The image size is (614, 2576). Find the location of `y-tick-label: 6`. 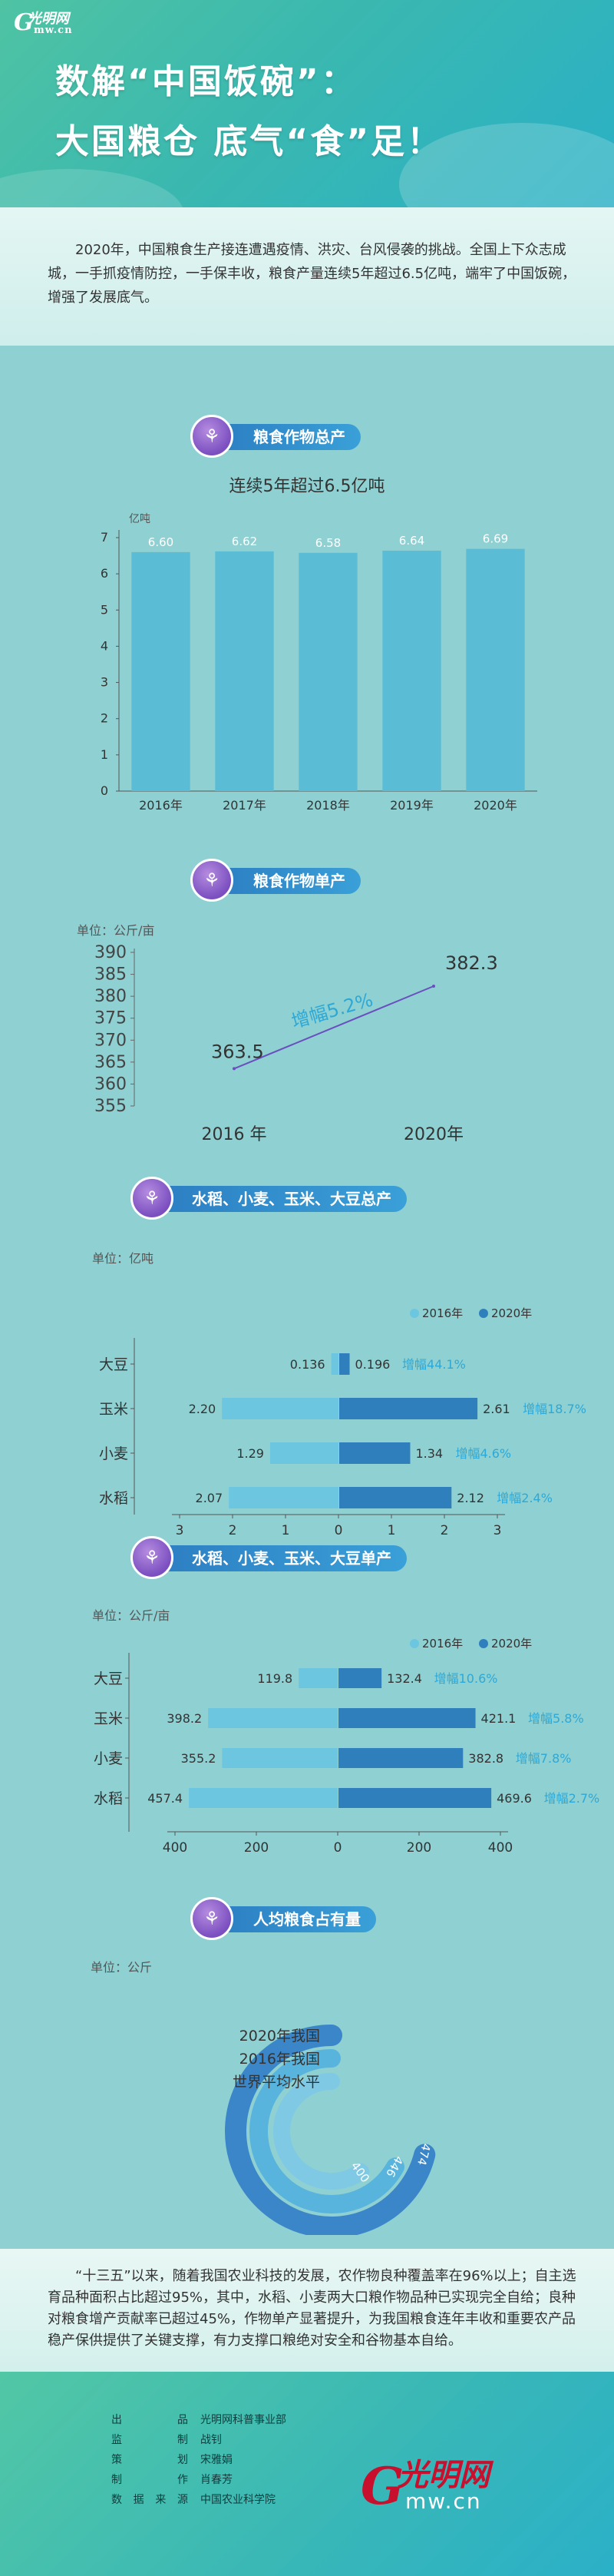

y-tick-label: 6 is located at coordinates (104, 573).